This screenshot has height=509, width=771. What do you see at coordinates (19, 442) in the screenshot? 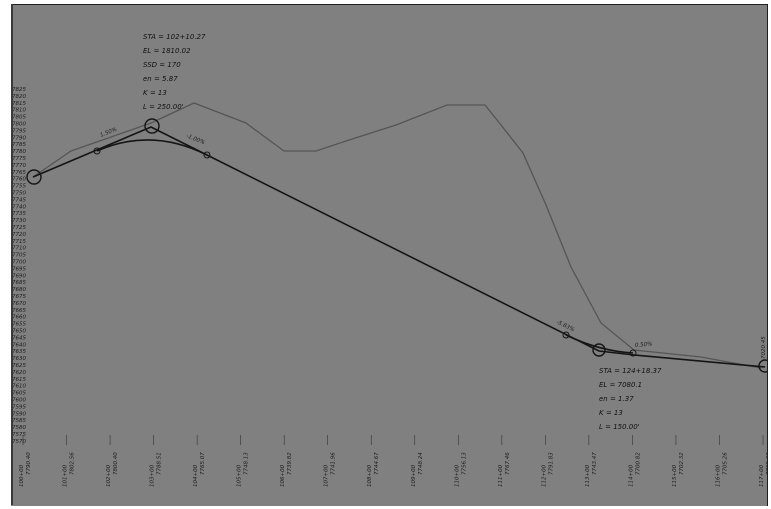
I see `elevation-tick-label: 7570` at bounding box center [19, 442].